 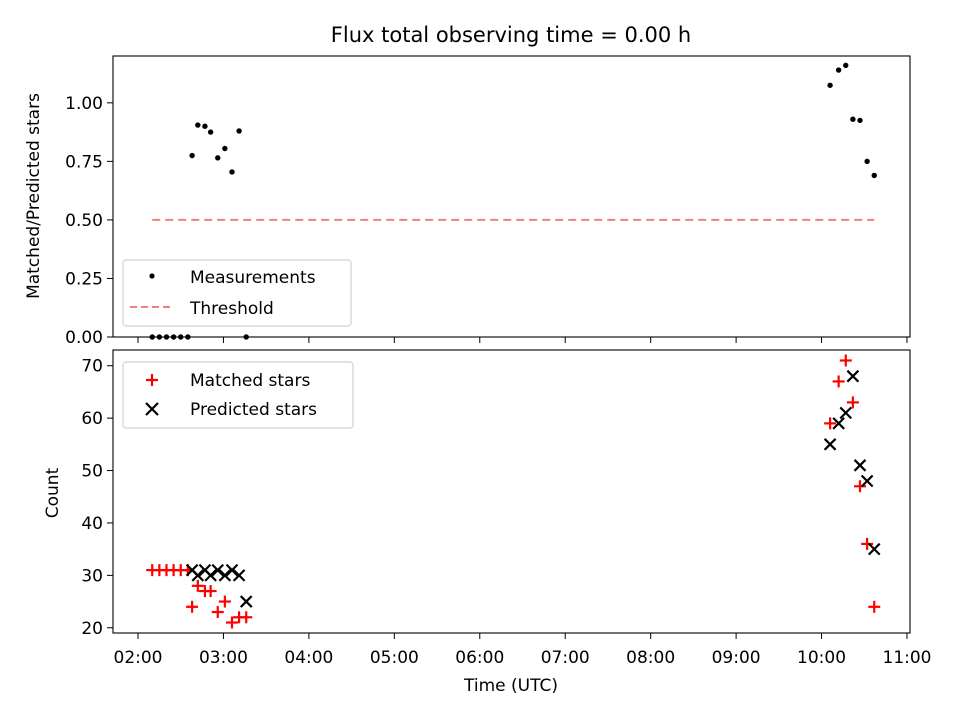 What do you see at coordinates (152, 409) in the screenshot?
I see `legend-predicted-marker` at bounding box center [152, 409].